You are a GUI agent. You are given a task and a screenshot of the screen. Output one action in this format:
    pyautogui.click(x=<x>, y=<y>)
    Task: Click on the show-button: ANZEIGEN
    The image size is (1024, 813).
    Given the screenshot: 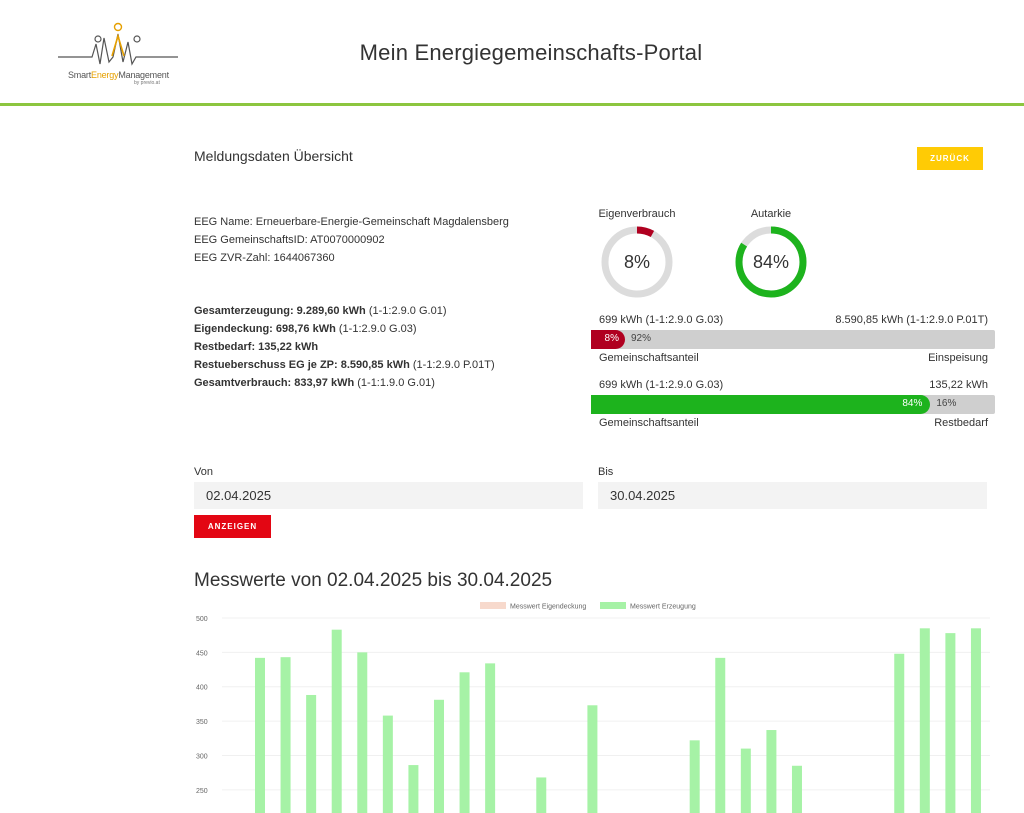 What is the action you would take?
    pyautogui.click(x=232, y=526)
    